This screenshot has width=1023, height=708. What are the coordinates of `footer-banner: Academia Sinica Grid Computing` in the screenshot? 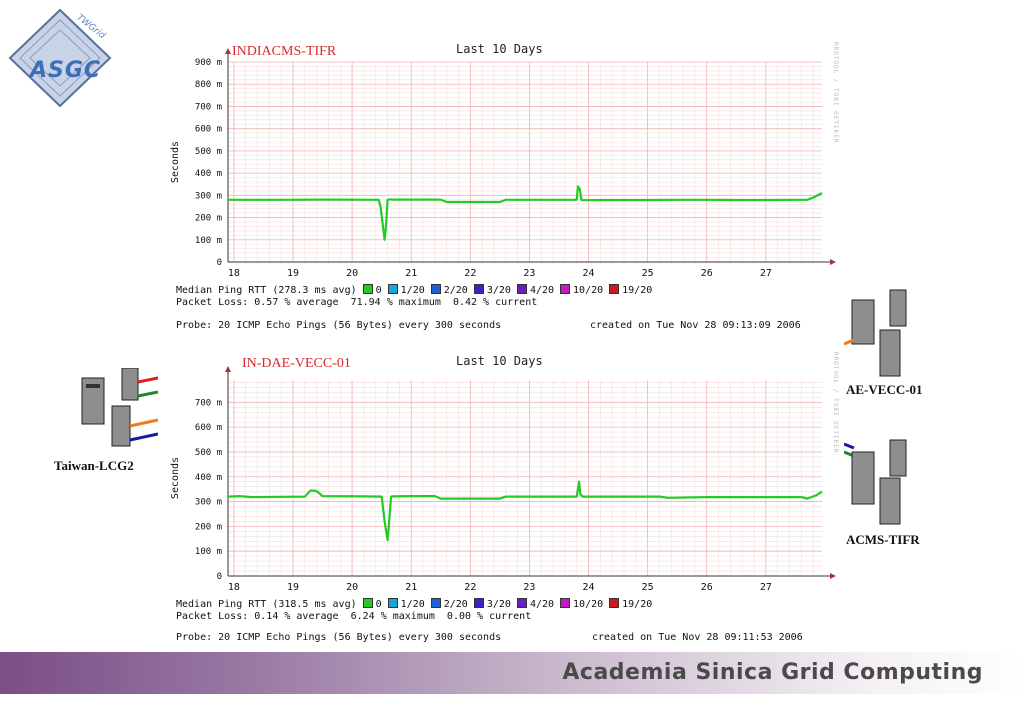 It's located at (511, 673).